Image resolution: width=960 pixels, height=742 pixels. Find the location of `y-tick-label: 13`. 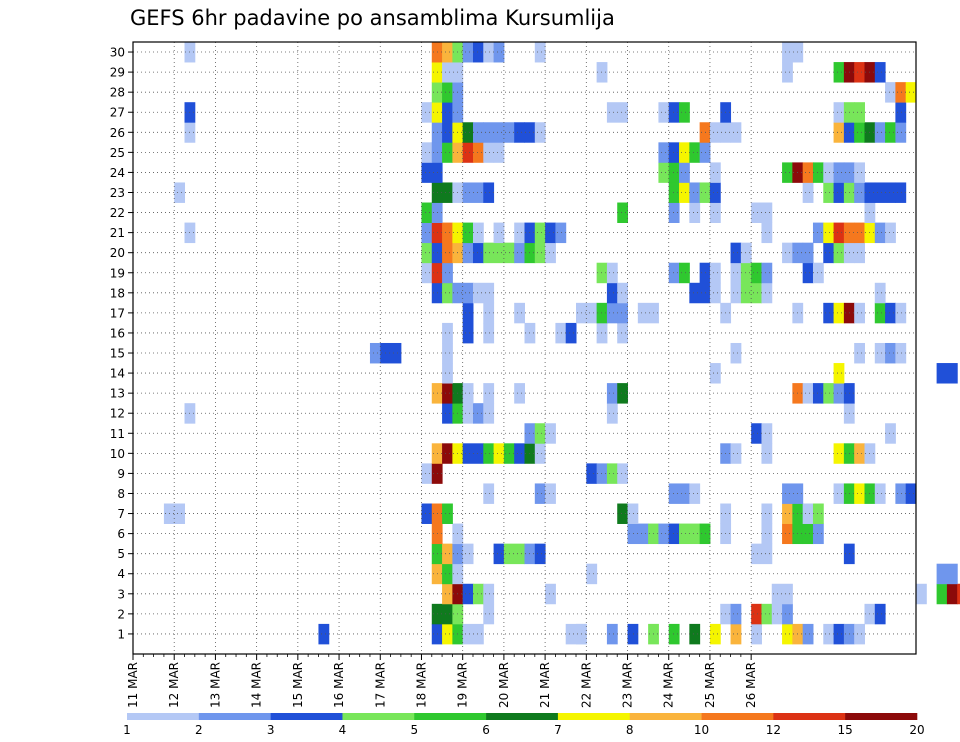

y-tick-label: 13 is located at coordinates (117, 394).